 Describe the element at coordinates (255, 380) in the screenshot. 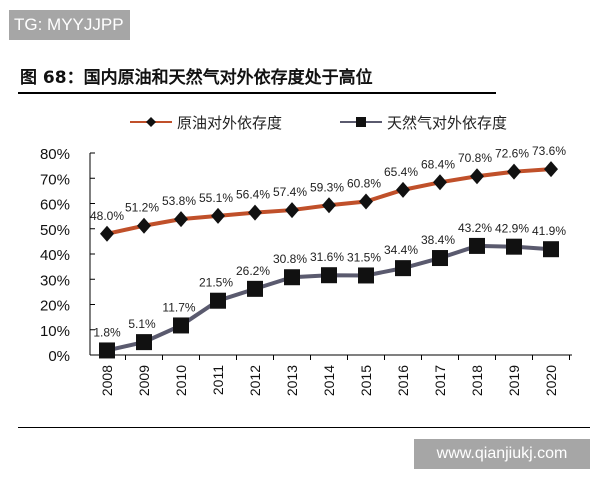

I see `x-tick-label: 2012` at that location.